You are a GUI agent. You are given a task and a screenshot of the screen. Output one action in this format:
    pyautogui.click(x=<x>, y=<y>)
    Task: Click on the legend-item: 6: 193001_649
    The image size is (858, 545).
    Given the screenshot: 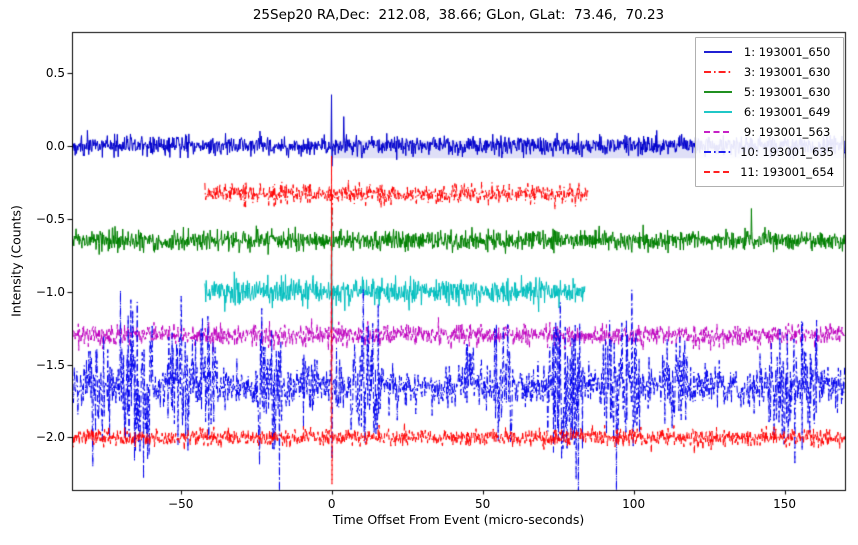 What is the action you would take?
    pyautogui.click(x=768, y=112)
    